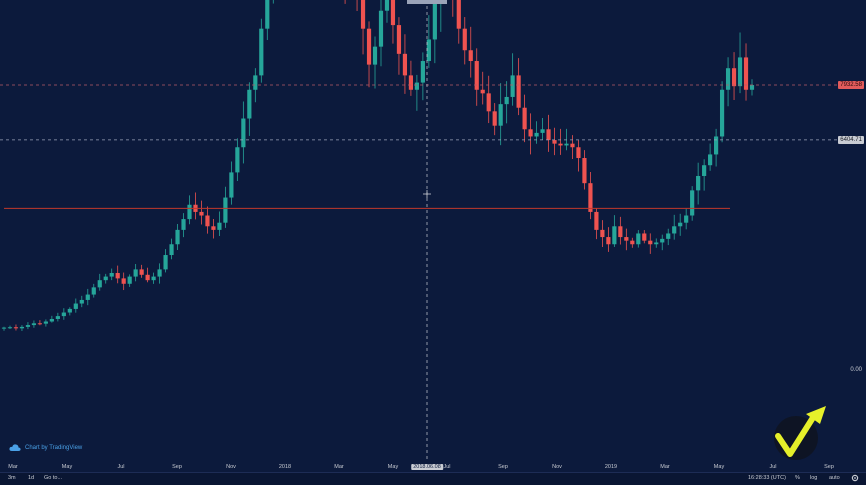 This screenshot has height=485, width=866. What do you see at coordinates (797, 478) in the screenshot?
I see `percent-toggle: %` at bounding box center [797, 478].